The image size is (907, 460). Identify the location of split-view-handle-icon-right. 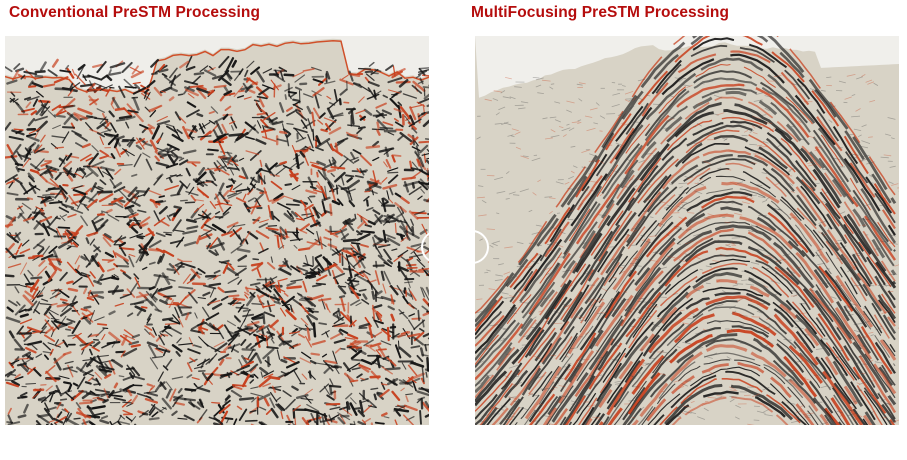
(472, 247).